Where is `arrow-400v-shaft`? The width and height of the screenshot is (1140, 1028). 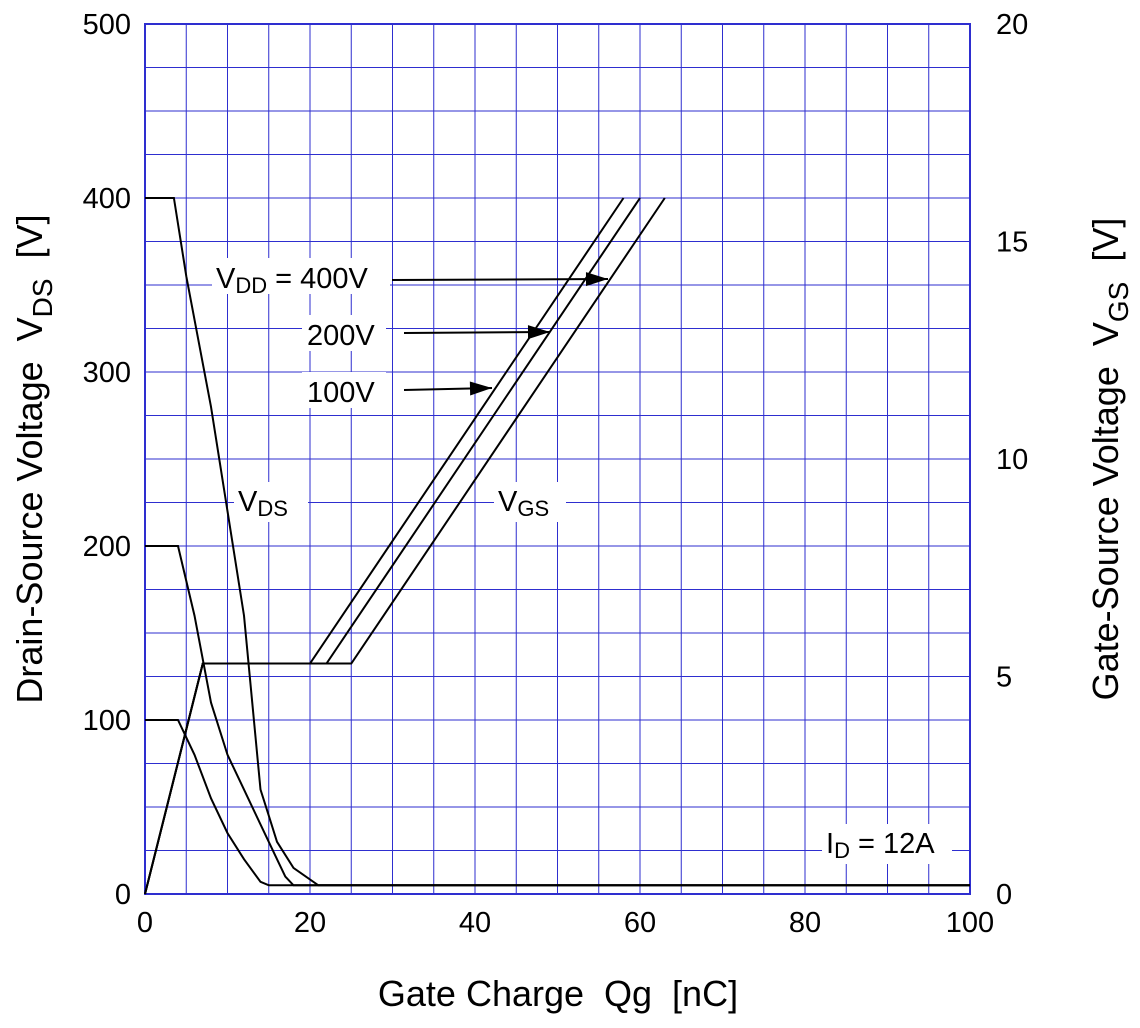 arrow-400v-shaft is located at coordinates (500, 279).